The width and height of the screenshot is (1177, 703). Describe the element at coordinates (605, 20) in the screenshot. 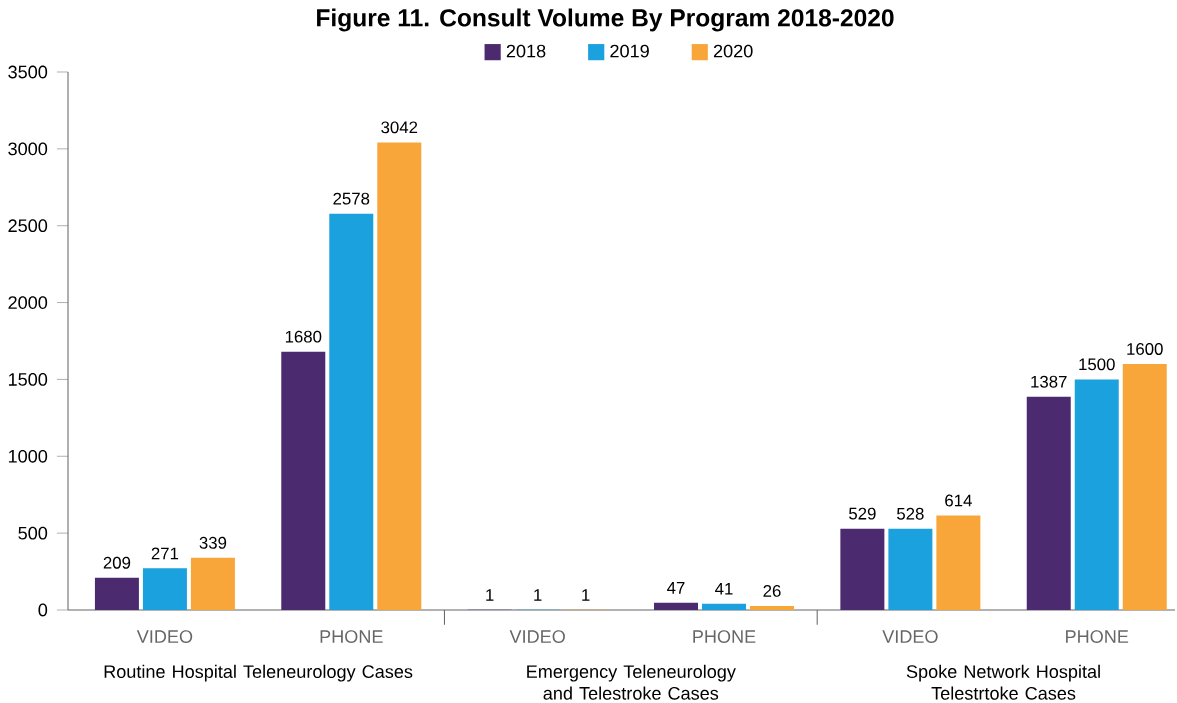

I see `chart-title: Figure 11. Consult Volume By Program 2018-2020` at that location.